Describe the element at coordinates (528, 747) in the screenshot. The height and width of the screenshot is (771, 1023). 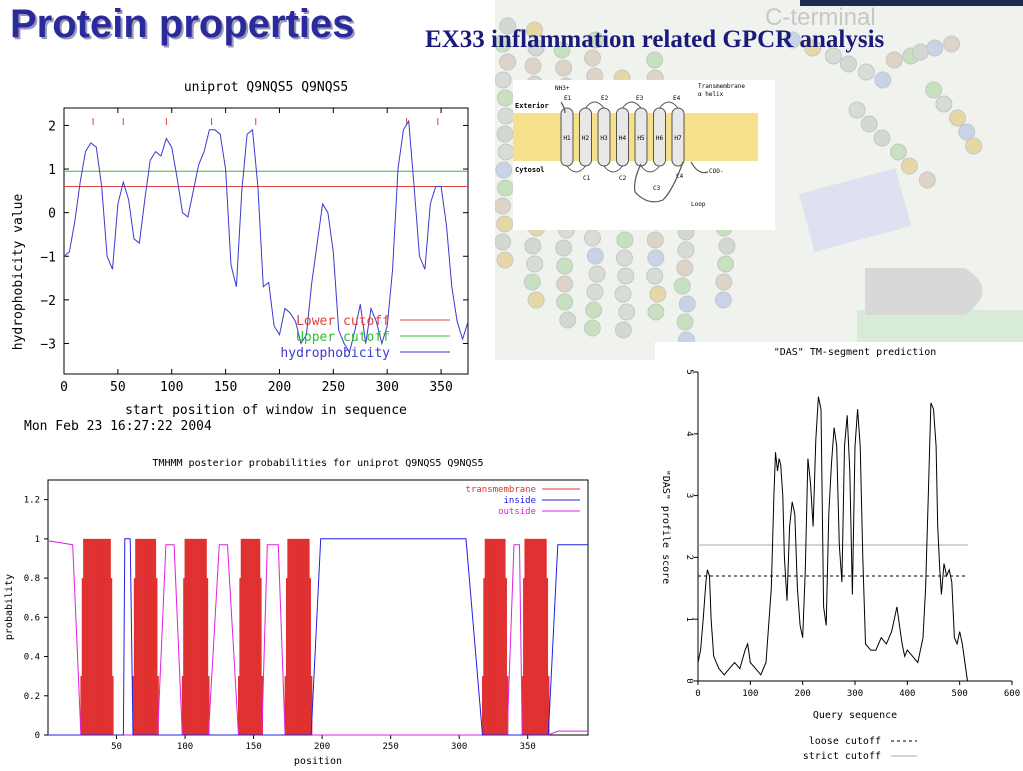
I see `x-tick-label: 350` at that location.